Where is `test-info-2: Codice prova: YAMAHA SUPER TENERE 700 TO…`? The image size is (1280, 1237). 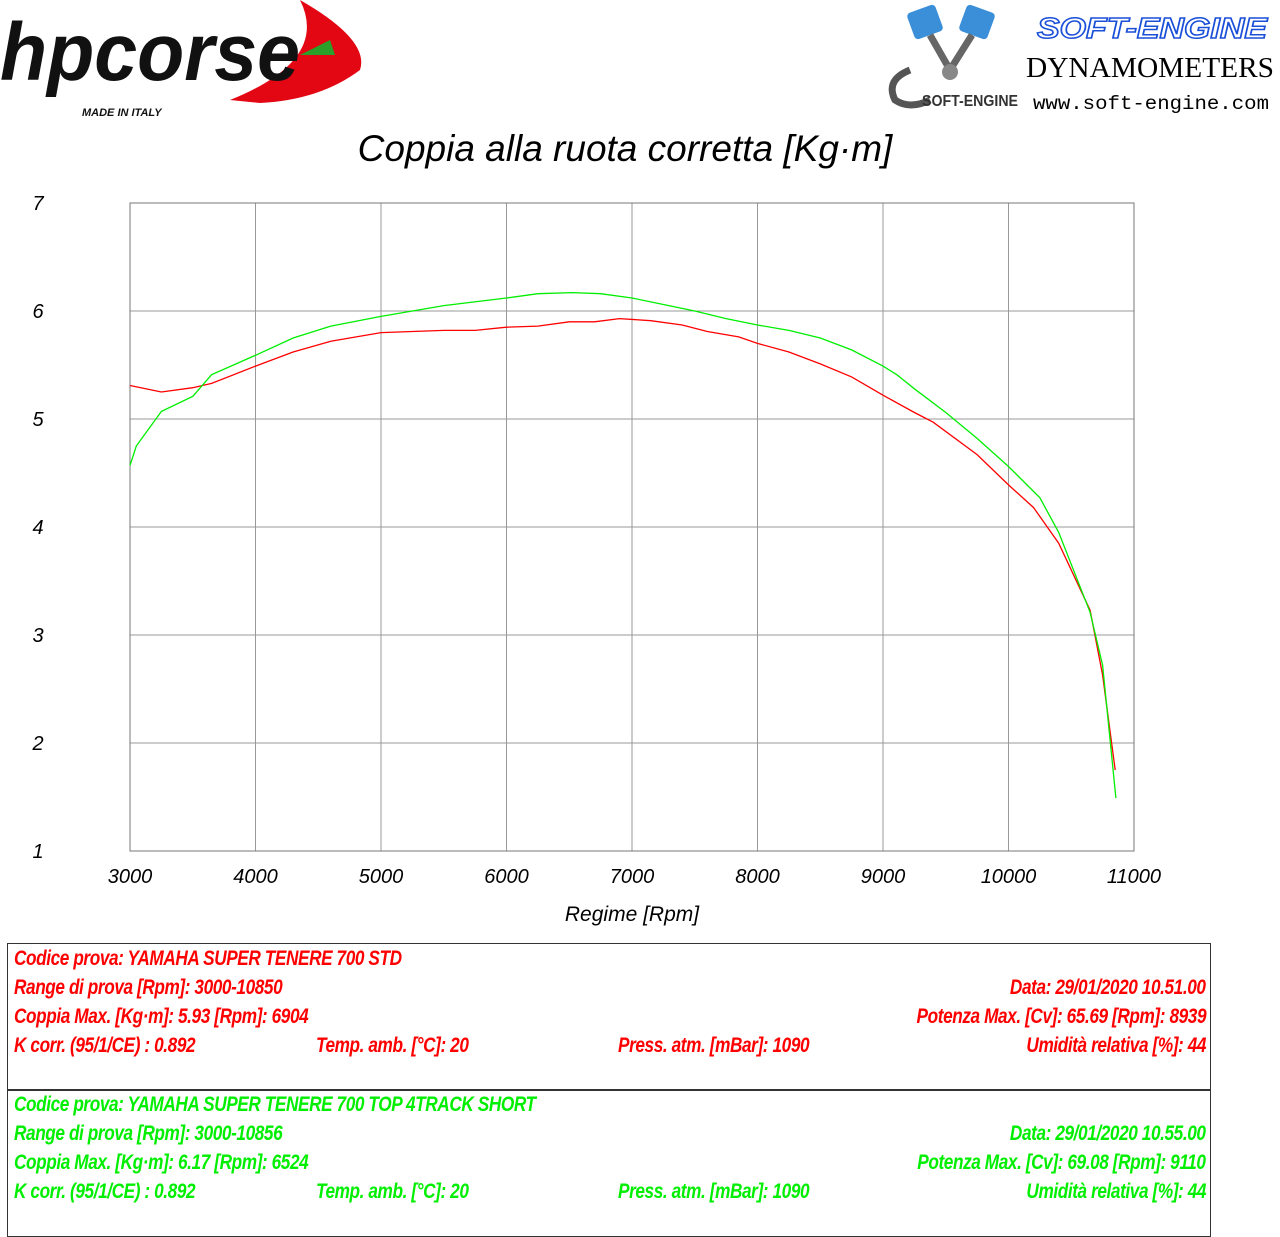 test-info-2: Codice prova: YAMAHA SUPER TENERE 700 TO… is located at coordinates (609, 1163).